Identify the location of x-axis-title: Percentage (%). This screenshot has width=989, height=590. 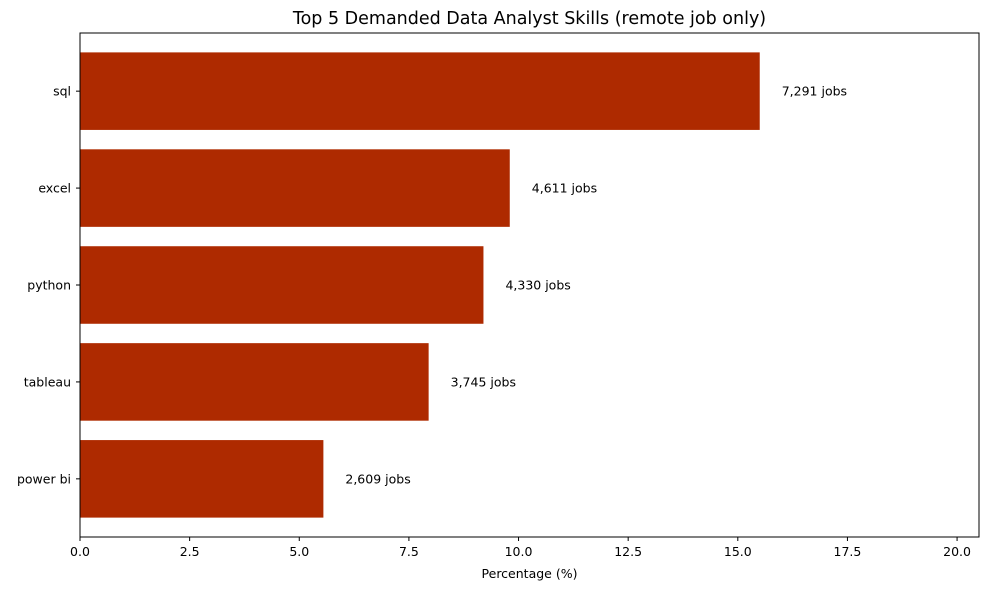
(530, 573).